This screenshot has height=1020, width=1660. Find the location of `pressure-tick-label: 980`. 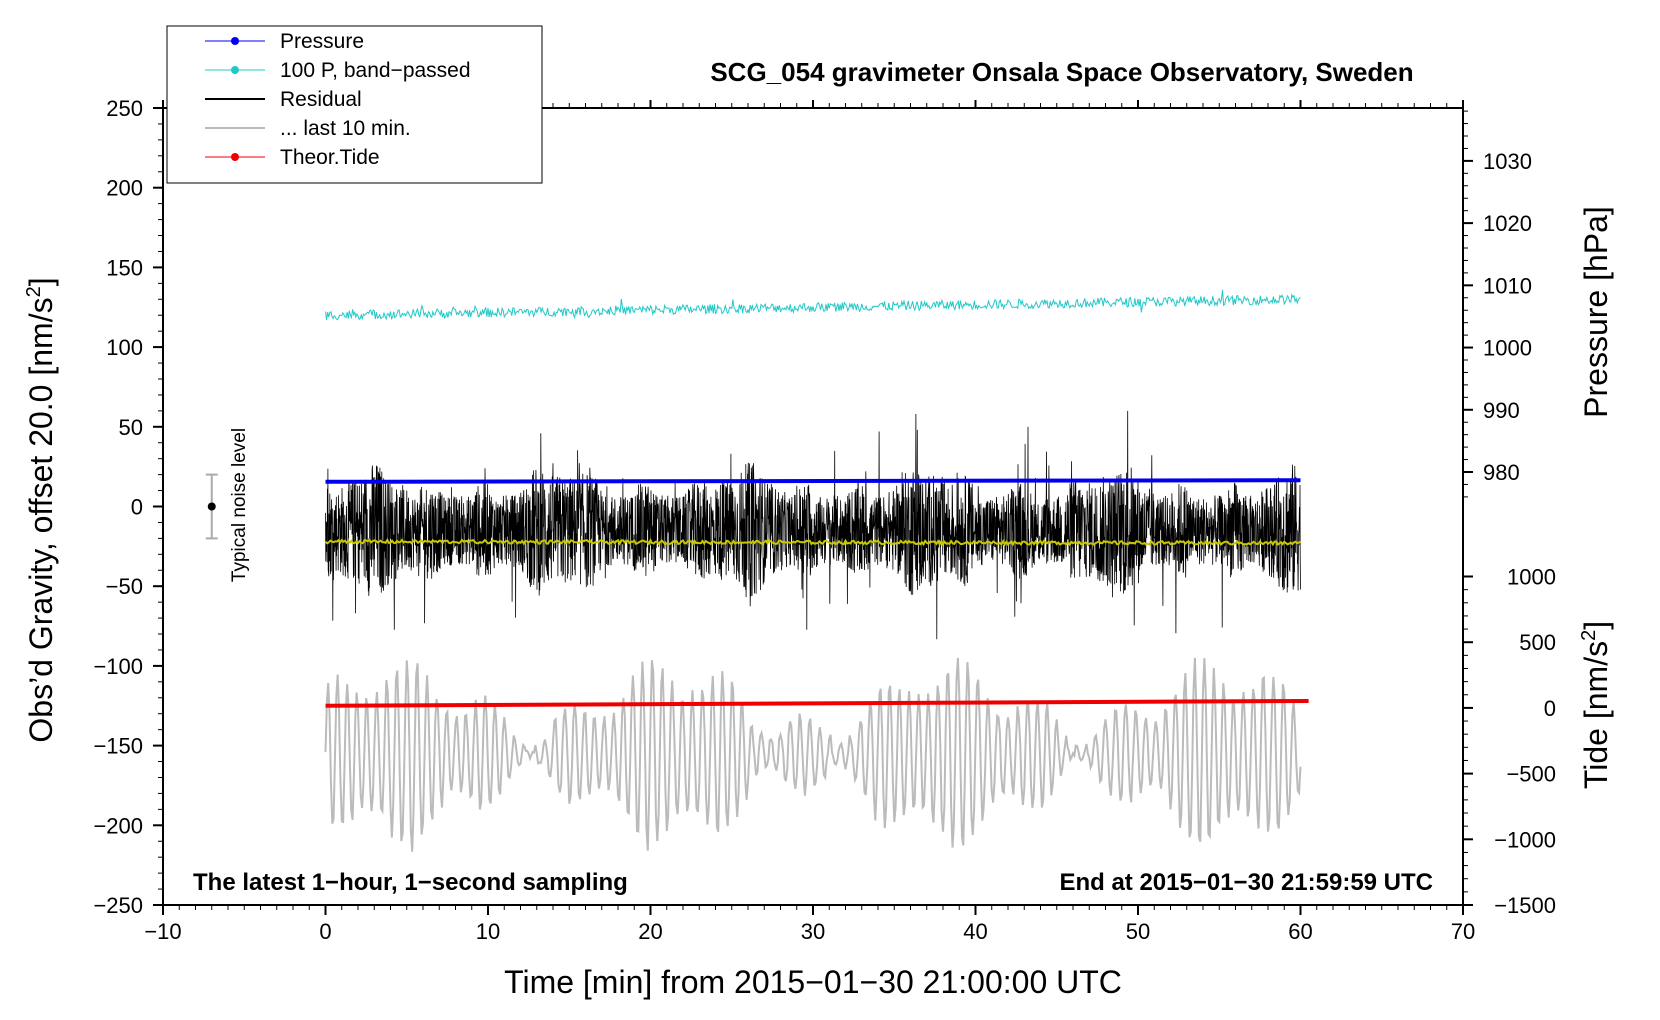

pressure-tick-label: 980 is located at coordinates (1501, 472).